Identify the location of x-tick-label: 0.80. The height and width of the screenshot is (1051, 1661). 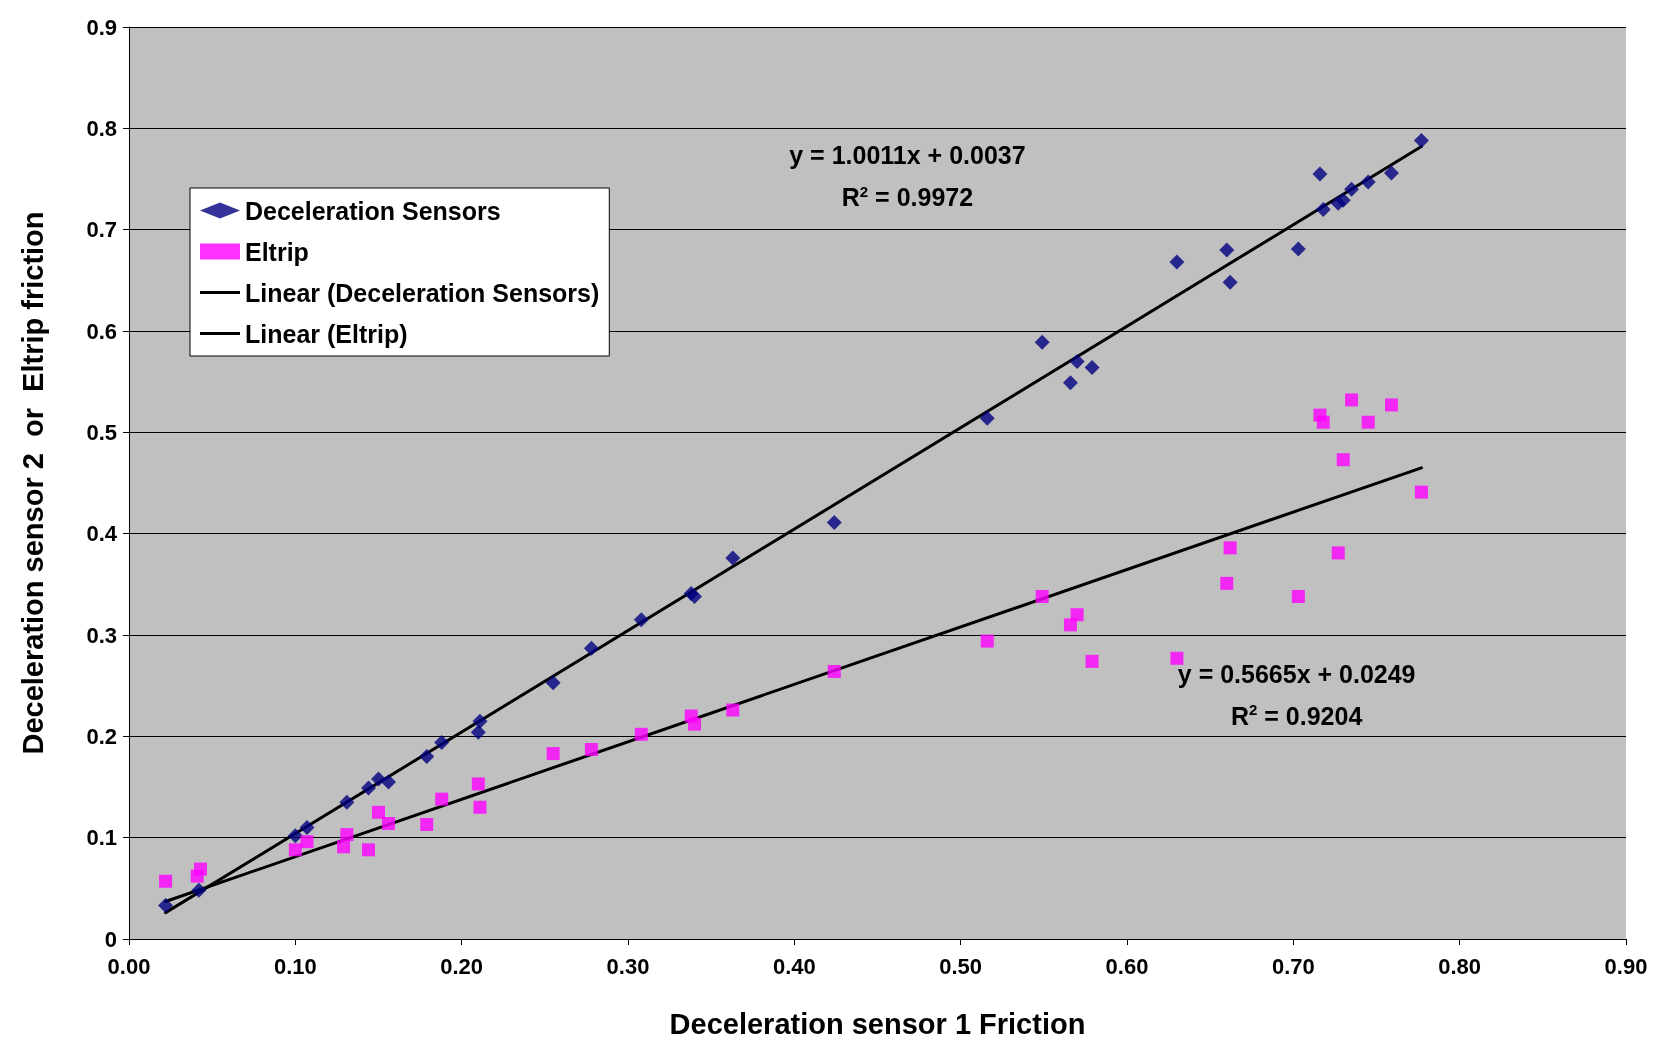
(1460, 966).